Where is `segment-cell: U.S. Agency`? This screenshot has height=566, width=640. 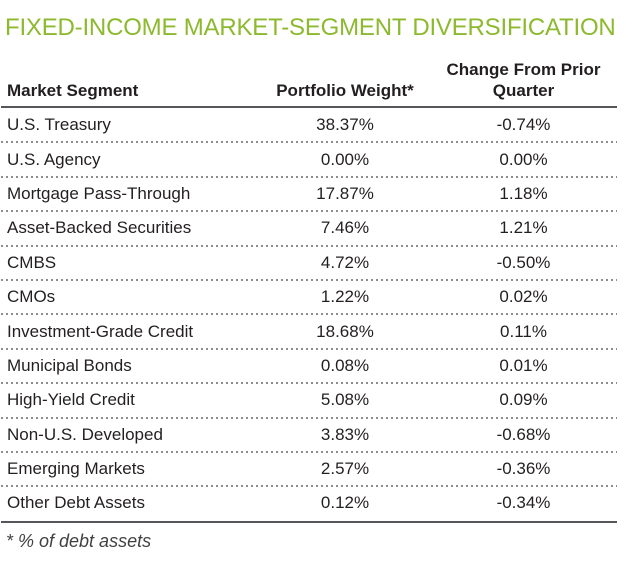 segment-cell: U.S. Agency is located at coordinates (54, 159).